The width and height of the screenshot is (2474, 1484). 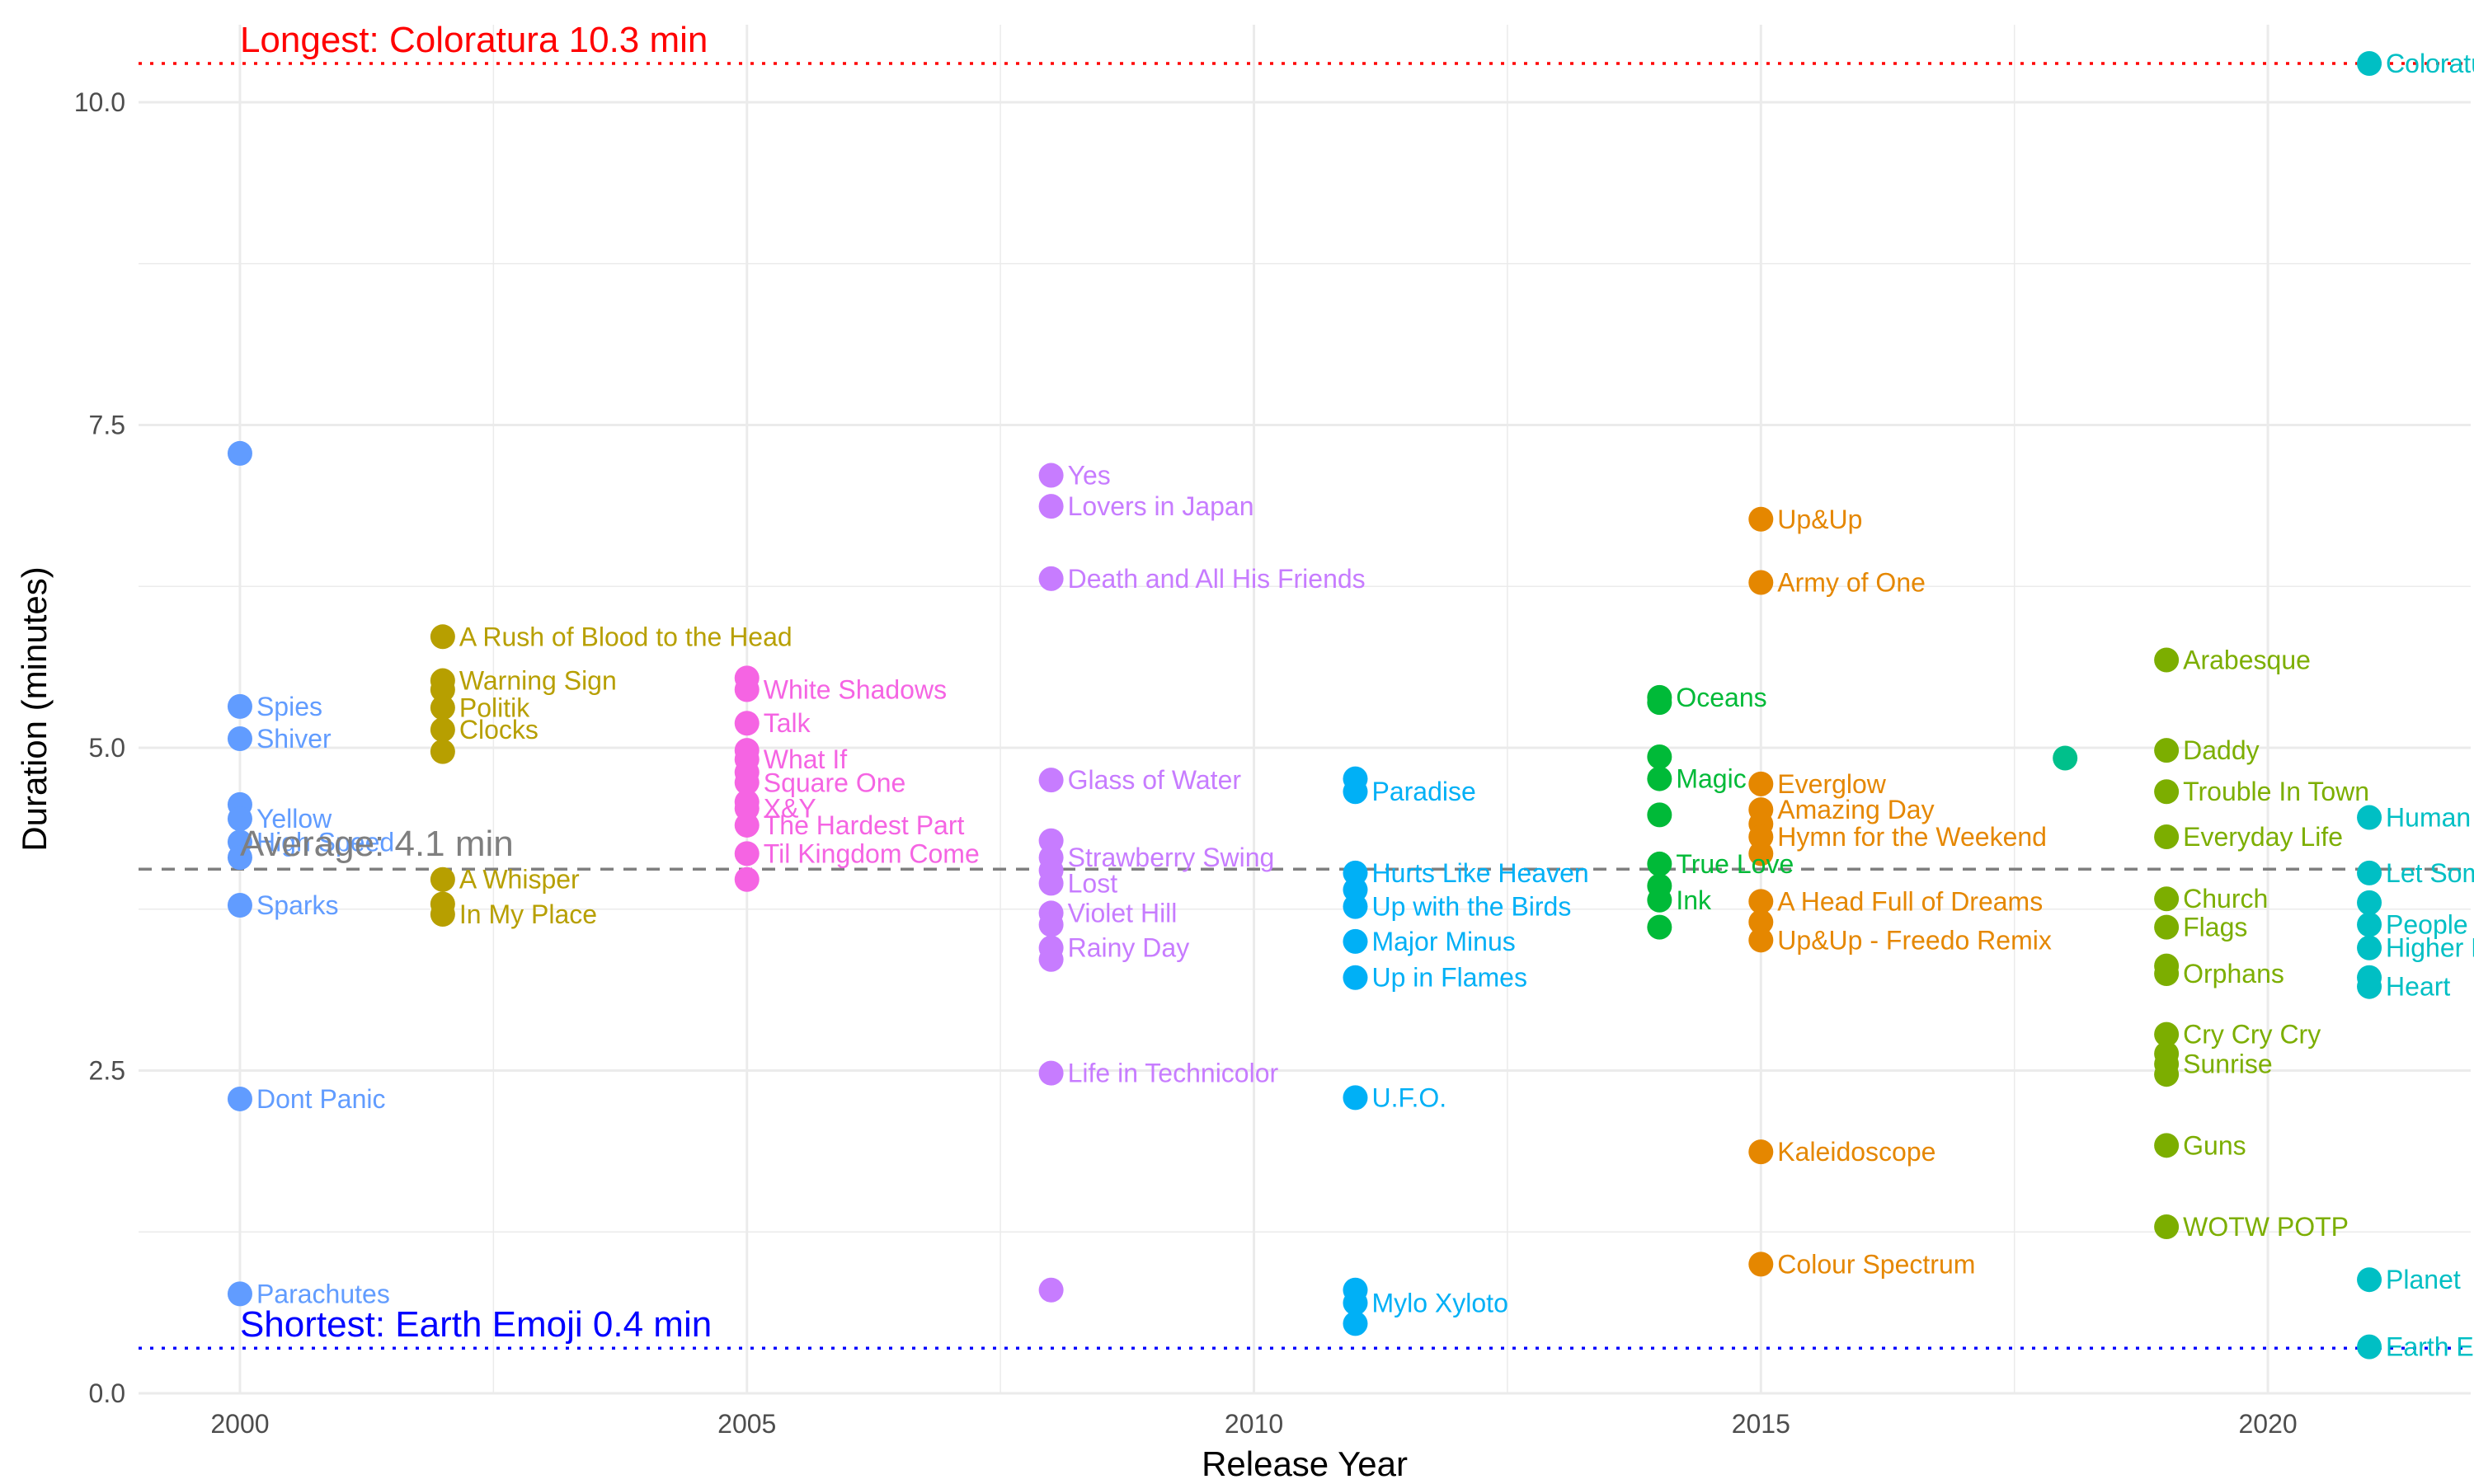 What do you see at coordinates (2263, 837) in the screenshot?
I see `point-label: Everyday Life` at bounding box center [2263, 837].